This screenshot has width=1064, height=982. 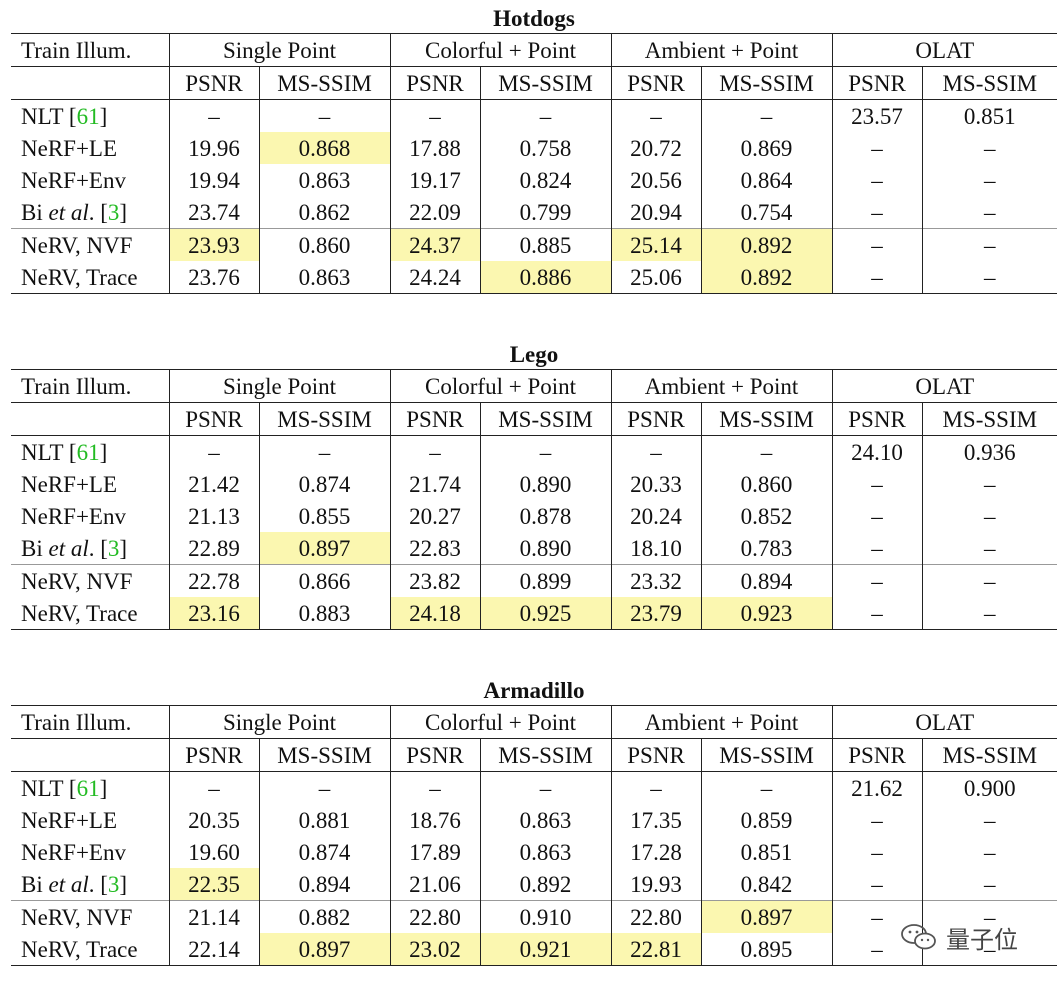 What do you see at coordinates (435, 852) in the screenshot?
I see `value-cell: 17.89` at bounding box center [435, 852].